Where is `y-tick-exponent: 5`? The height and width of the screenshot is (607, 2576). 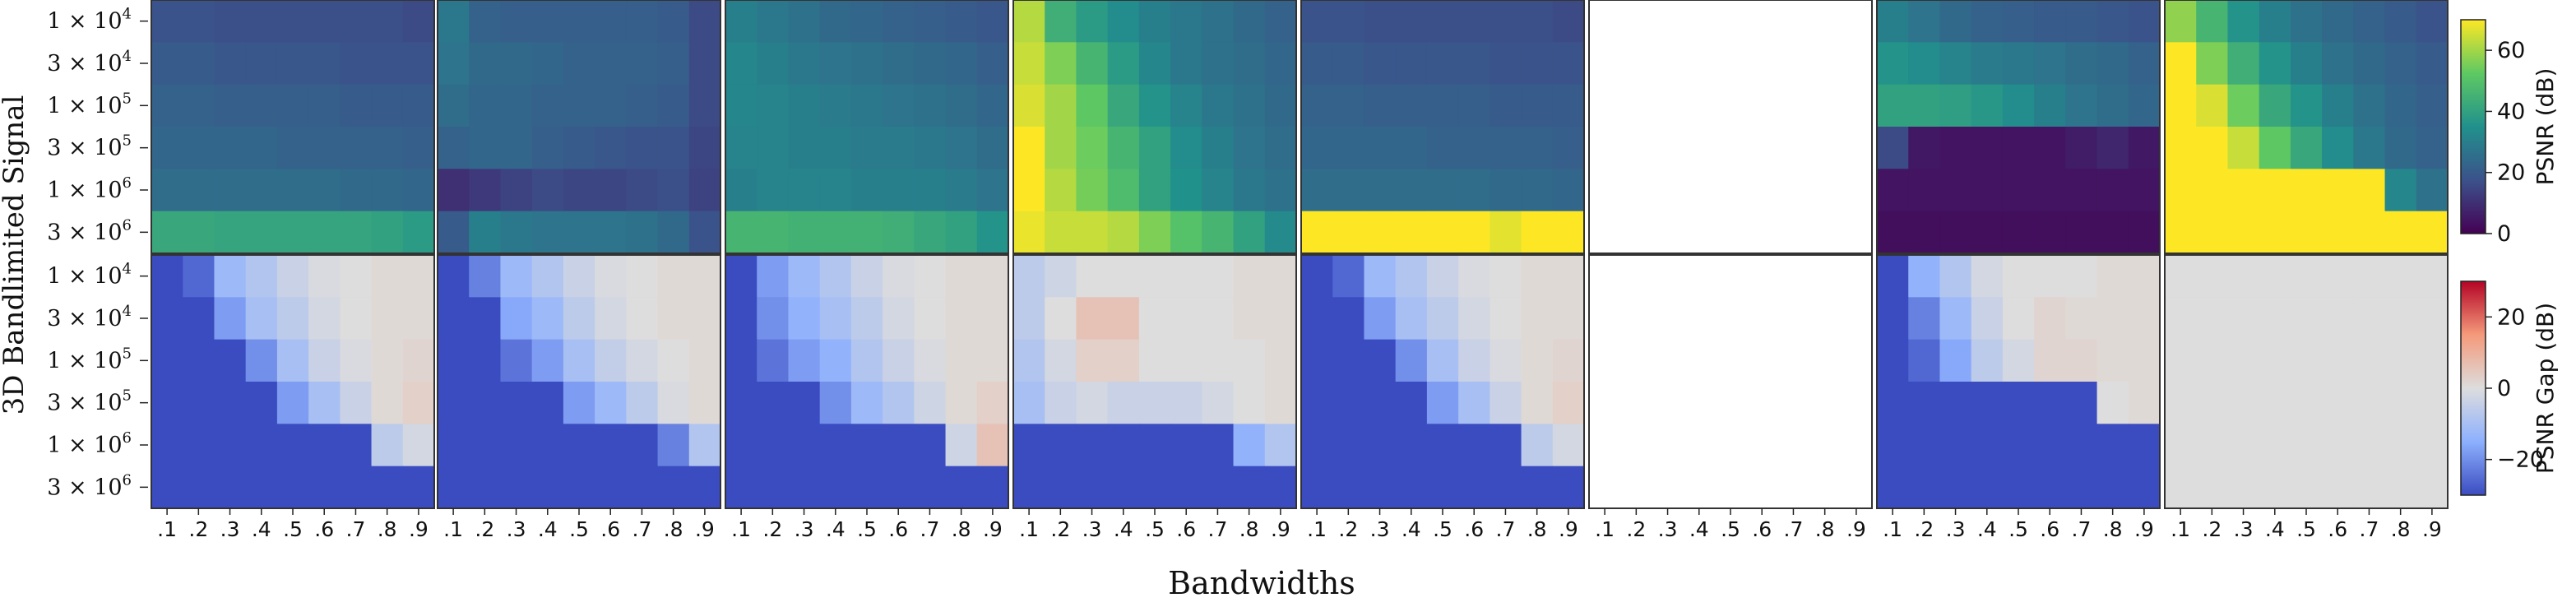 y-tick-exponent: 5 is located at coordinates (128, 98).